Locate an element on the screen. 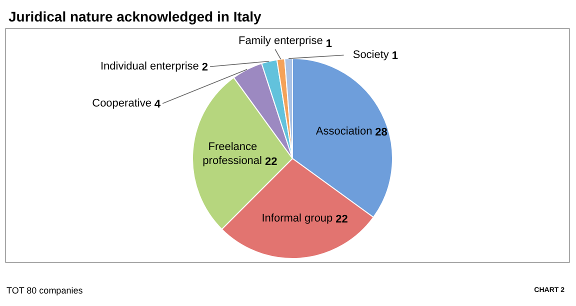  text: TOT 80 companies is located at coordinates (45, 291).